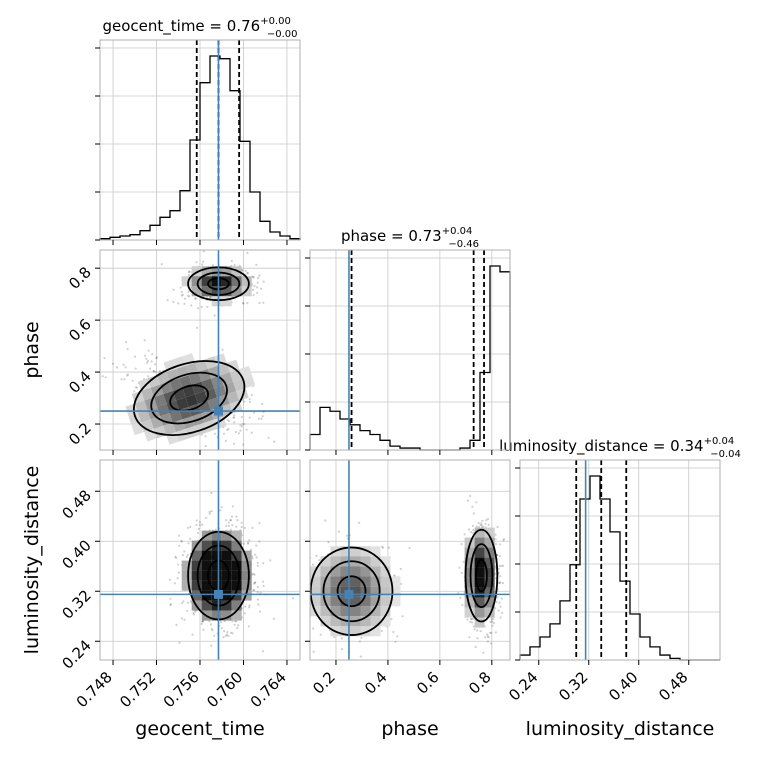 The width and height of the screenshot is (760, 760). Describe the element at coordinates (457, 231) in the screenshot. I see `title-phase-plus: +0.04` at that location.